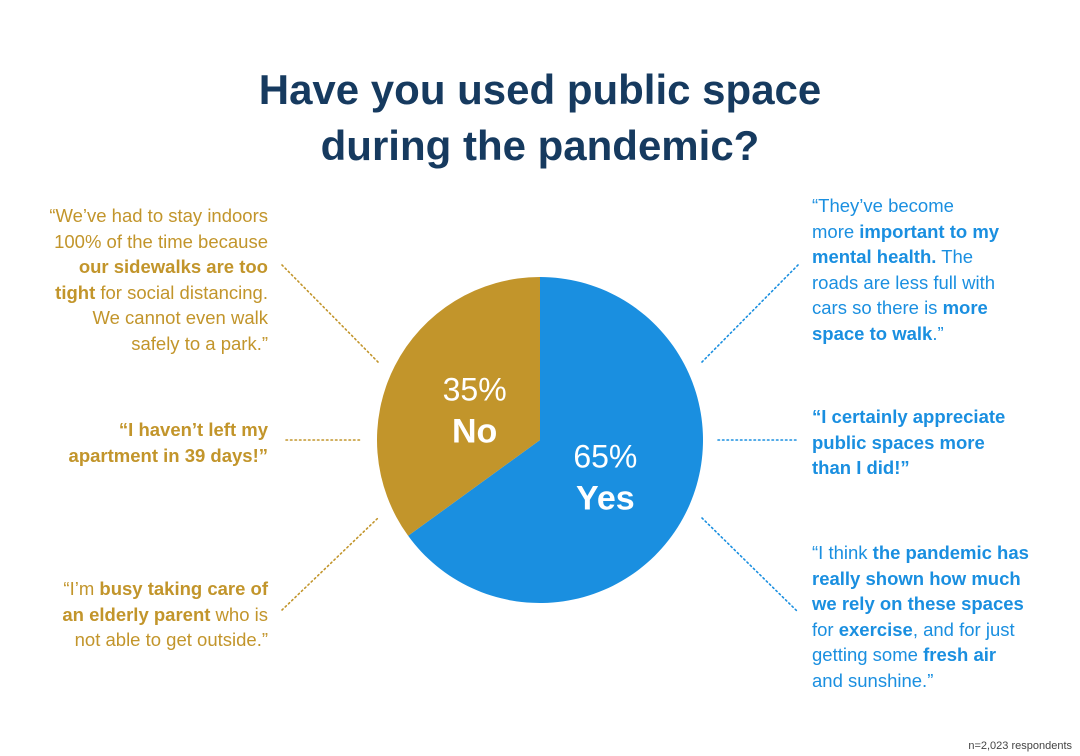 Image resolution: width=1080 pixels, height=756 pixels. What do you see at coordinates (875, 629) in the screenshot?
I see `quote-emphasis: exercise` at bounding box center [875, 629].